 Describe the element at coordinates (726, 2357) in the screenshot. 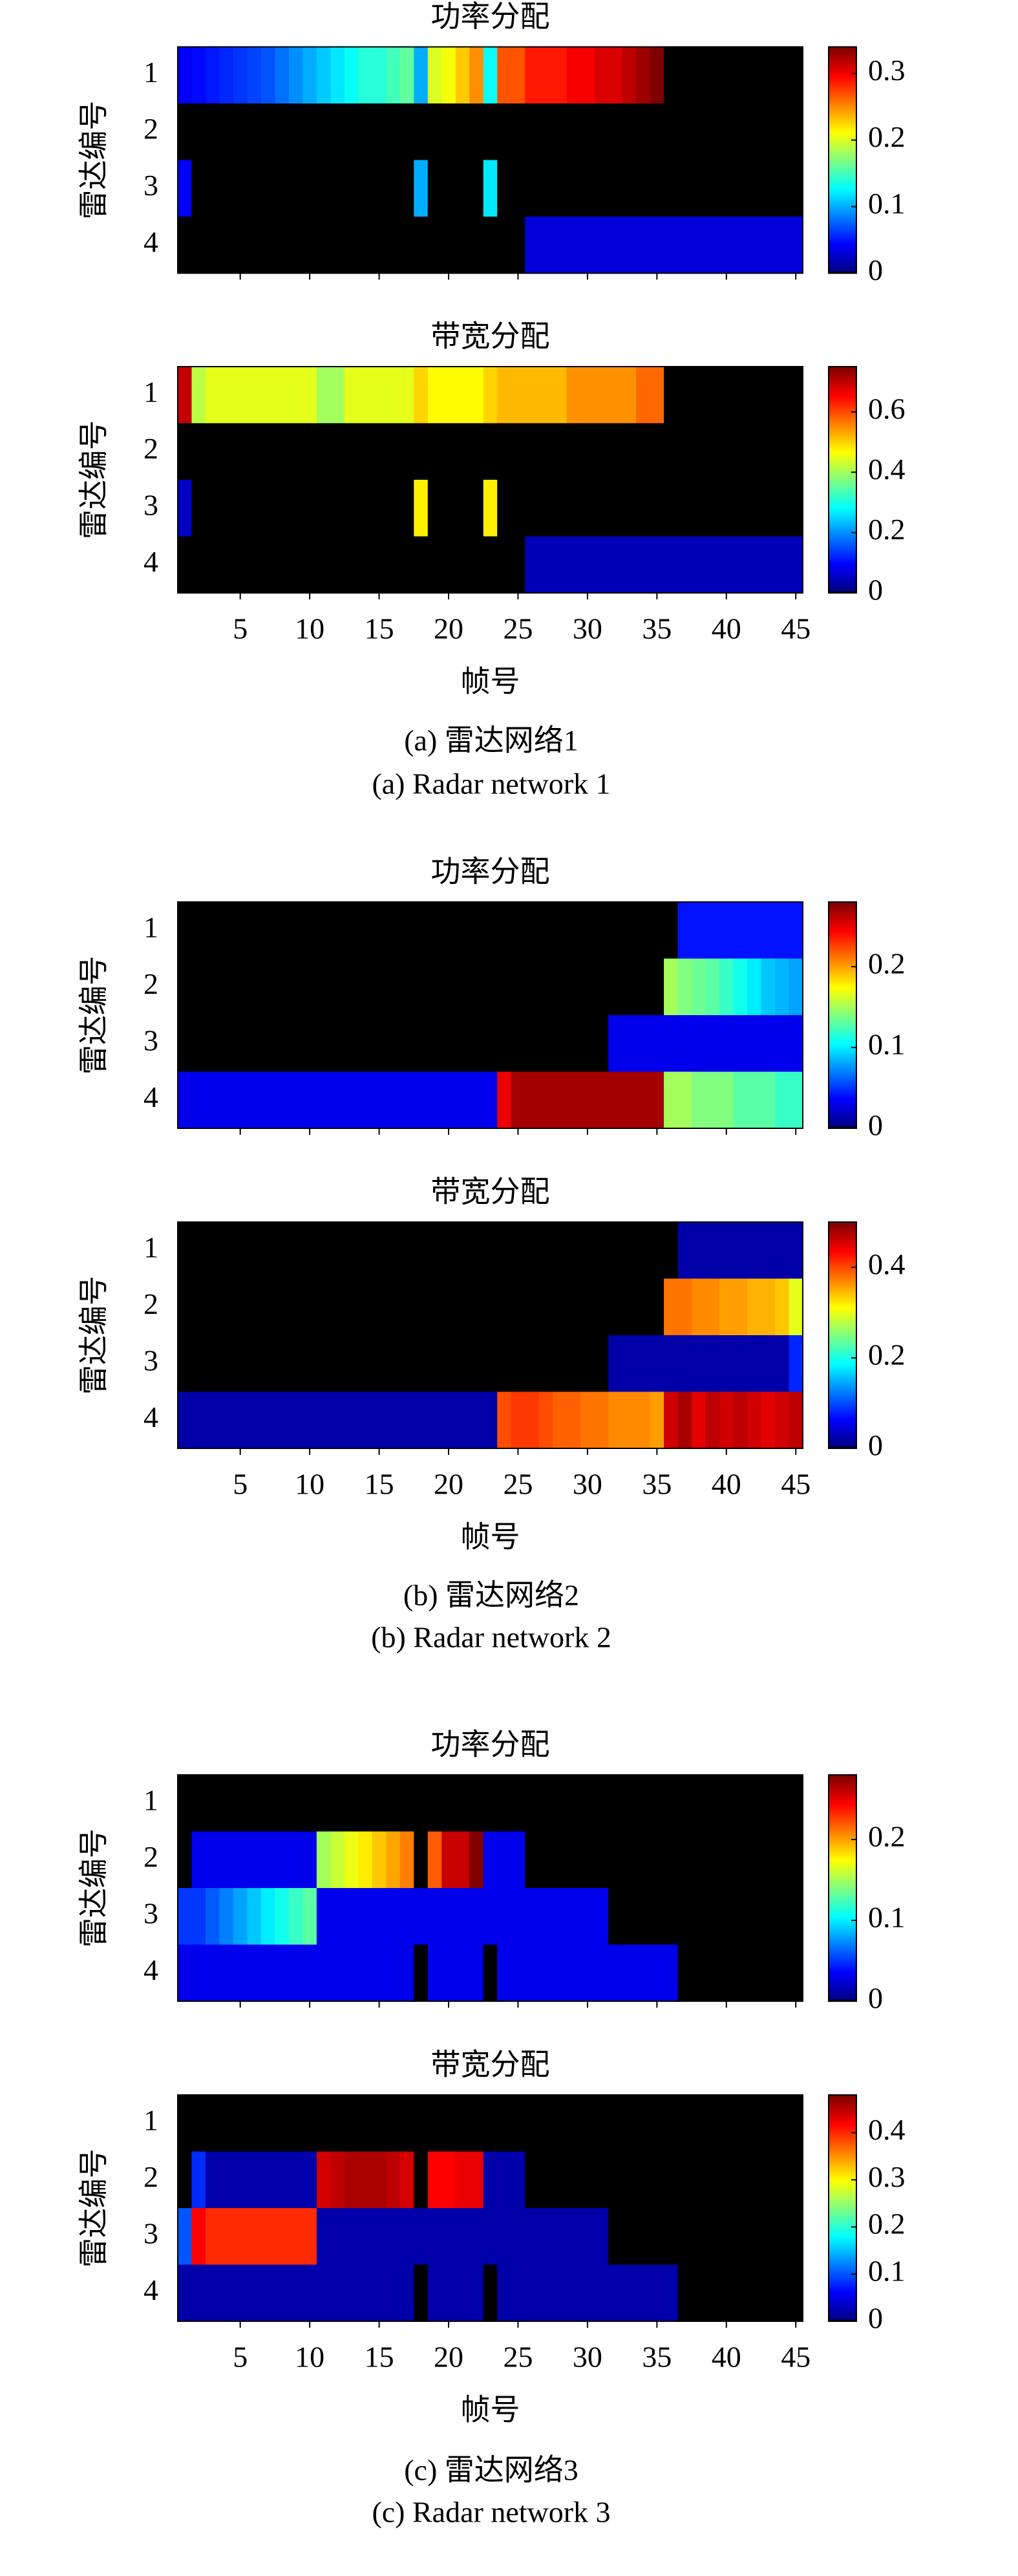

I see `x-tick-label: 40` at that location.